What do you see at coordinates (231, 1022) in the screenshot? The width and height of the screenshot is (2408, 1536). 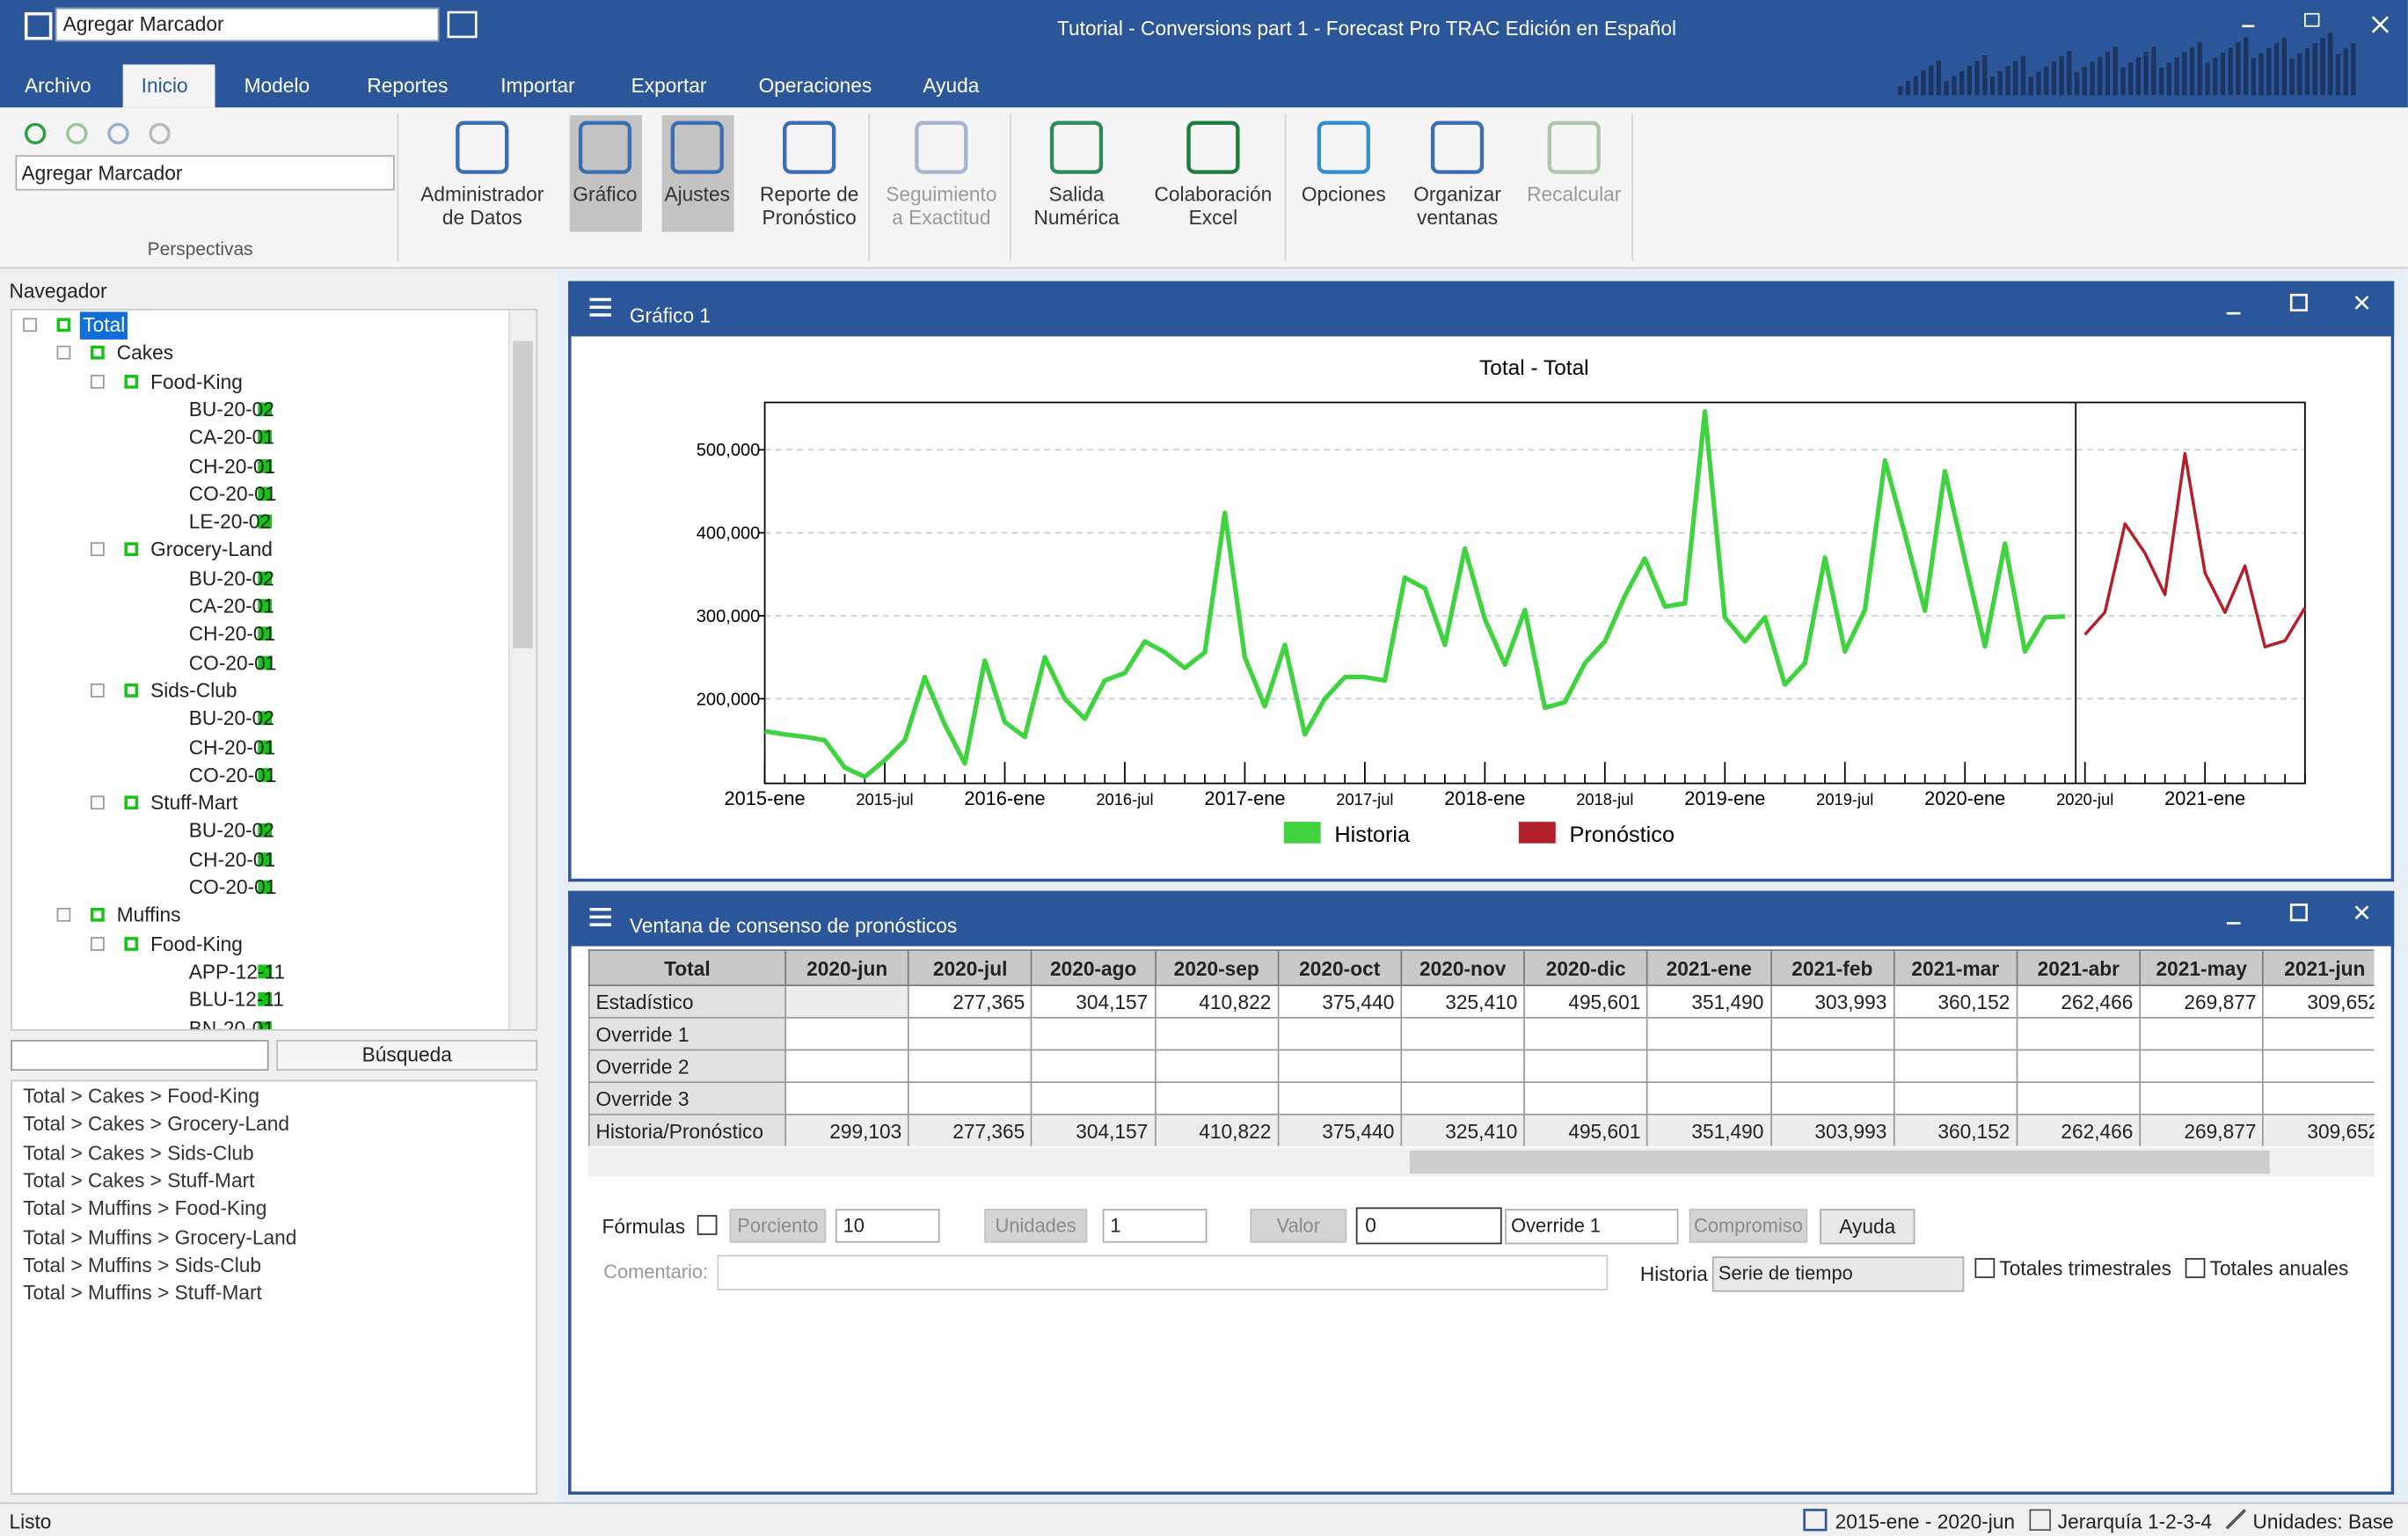 I see `tree-node-label: BN-20-01` at bounding box center [231, 1022].